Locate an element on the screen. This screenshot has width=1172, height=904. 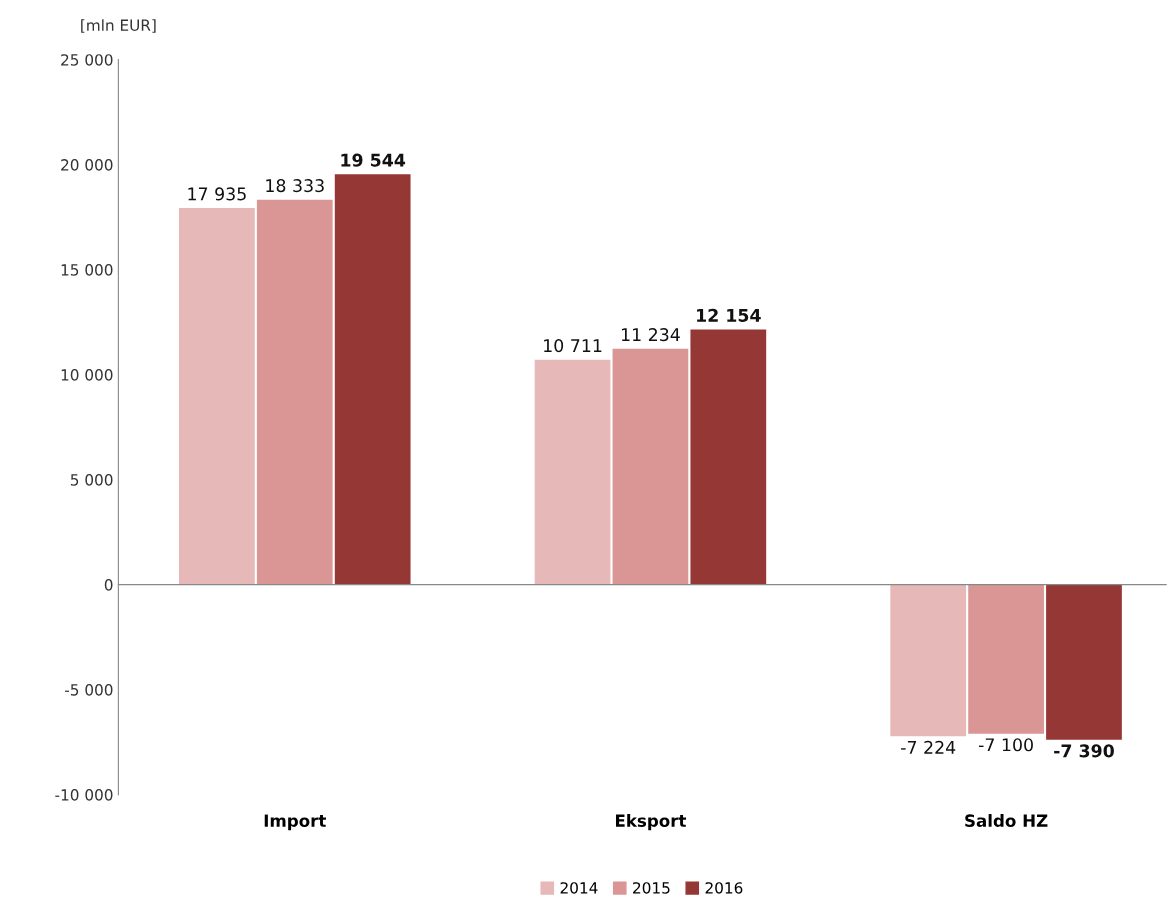
x-tick-label: Import is located at coordinates (295, 822).